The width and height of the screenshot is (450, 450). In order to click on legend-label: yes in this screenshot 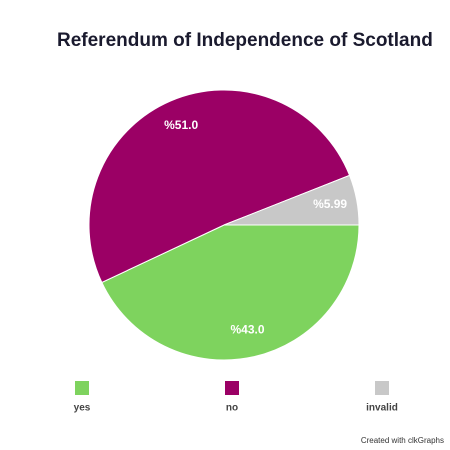, I will do `click(82, 408)`.